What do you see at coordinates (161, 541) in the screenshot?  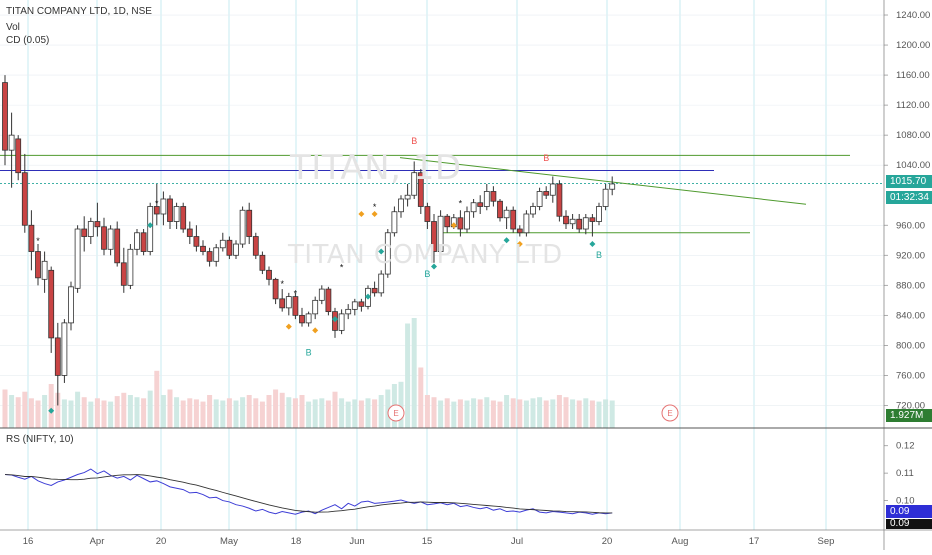 I see `time-tick-label: 20` at bounding box center [161, 541].